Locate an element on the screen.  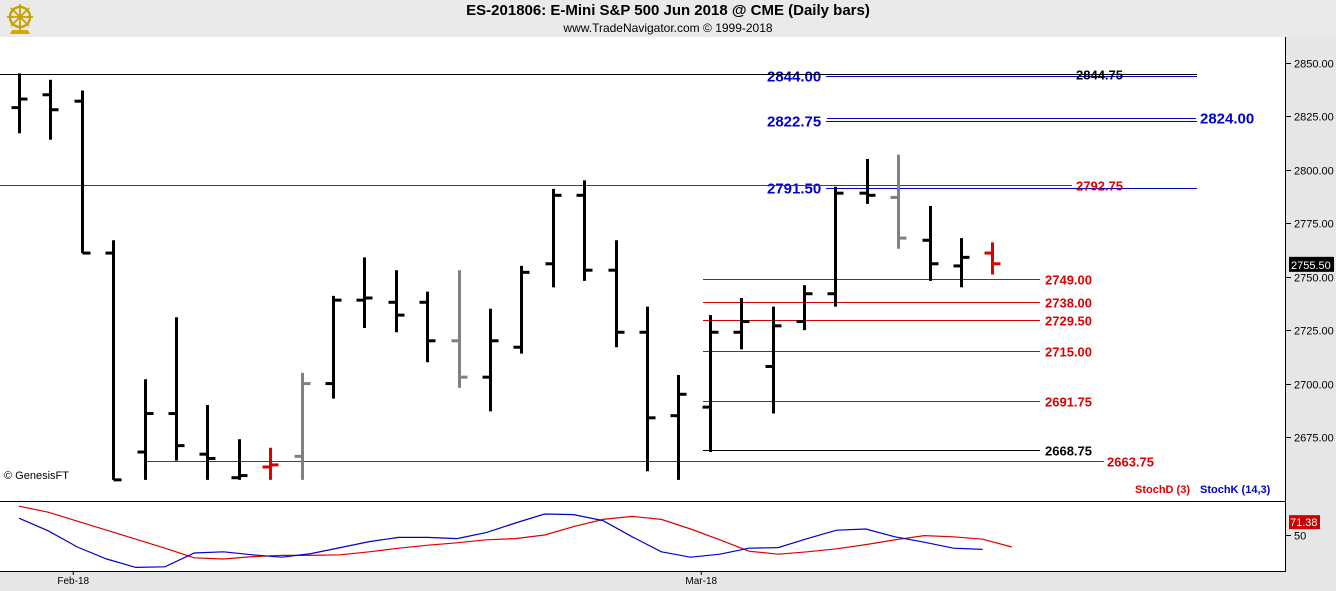
watermark-label: © GenesisFT is located at coordinates (36, 476).